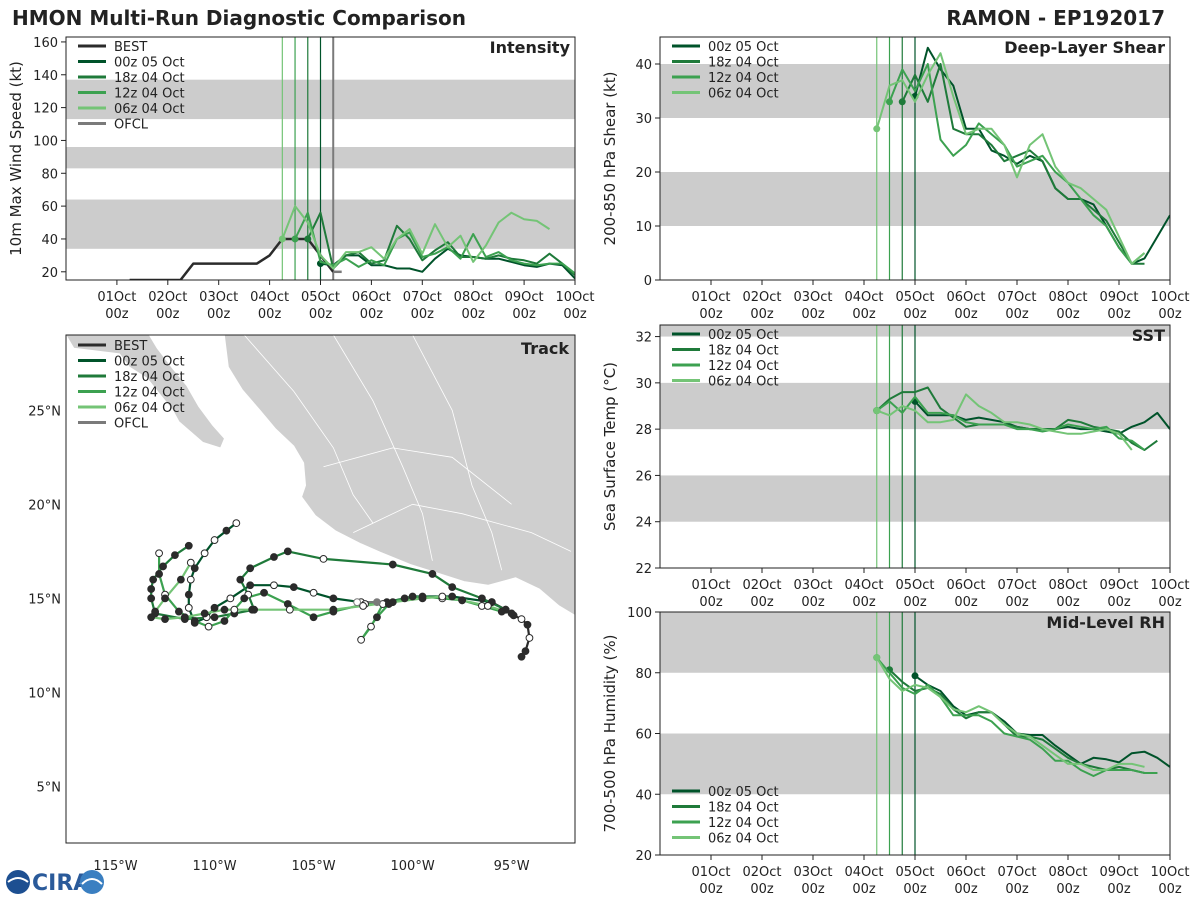 This screenshot has width=1200, height=900. I want to click on sst-xtick-label: 06Oct, so click(965, 585).